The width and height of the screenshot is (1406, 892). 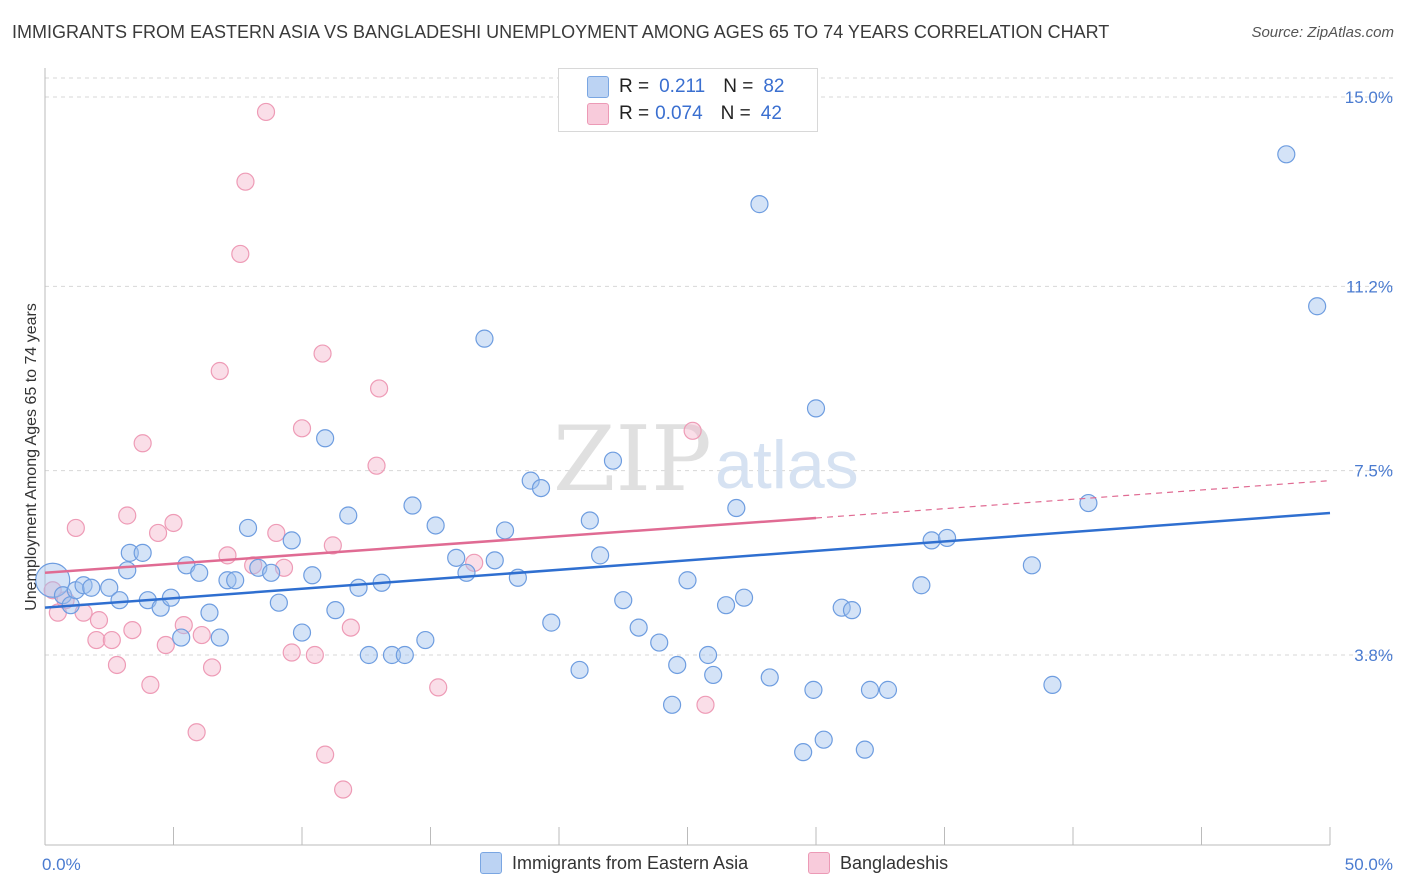 I want to click on watermark-atlas: atlas, so click(x=787, y=465).